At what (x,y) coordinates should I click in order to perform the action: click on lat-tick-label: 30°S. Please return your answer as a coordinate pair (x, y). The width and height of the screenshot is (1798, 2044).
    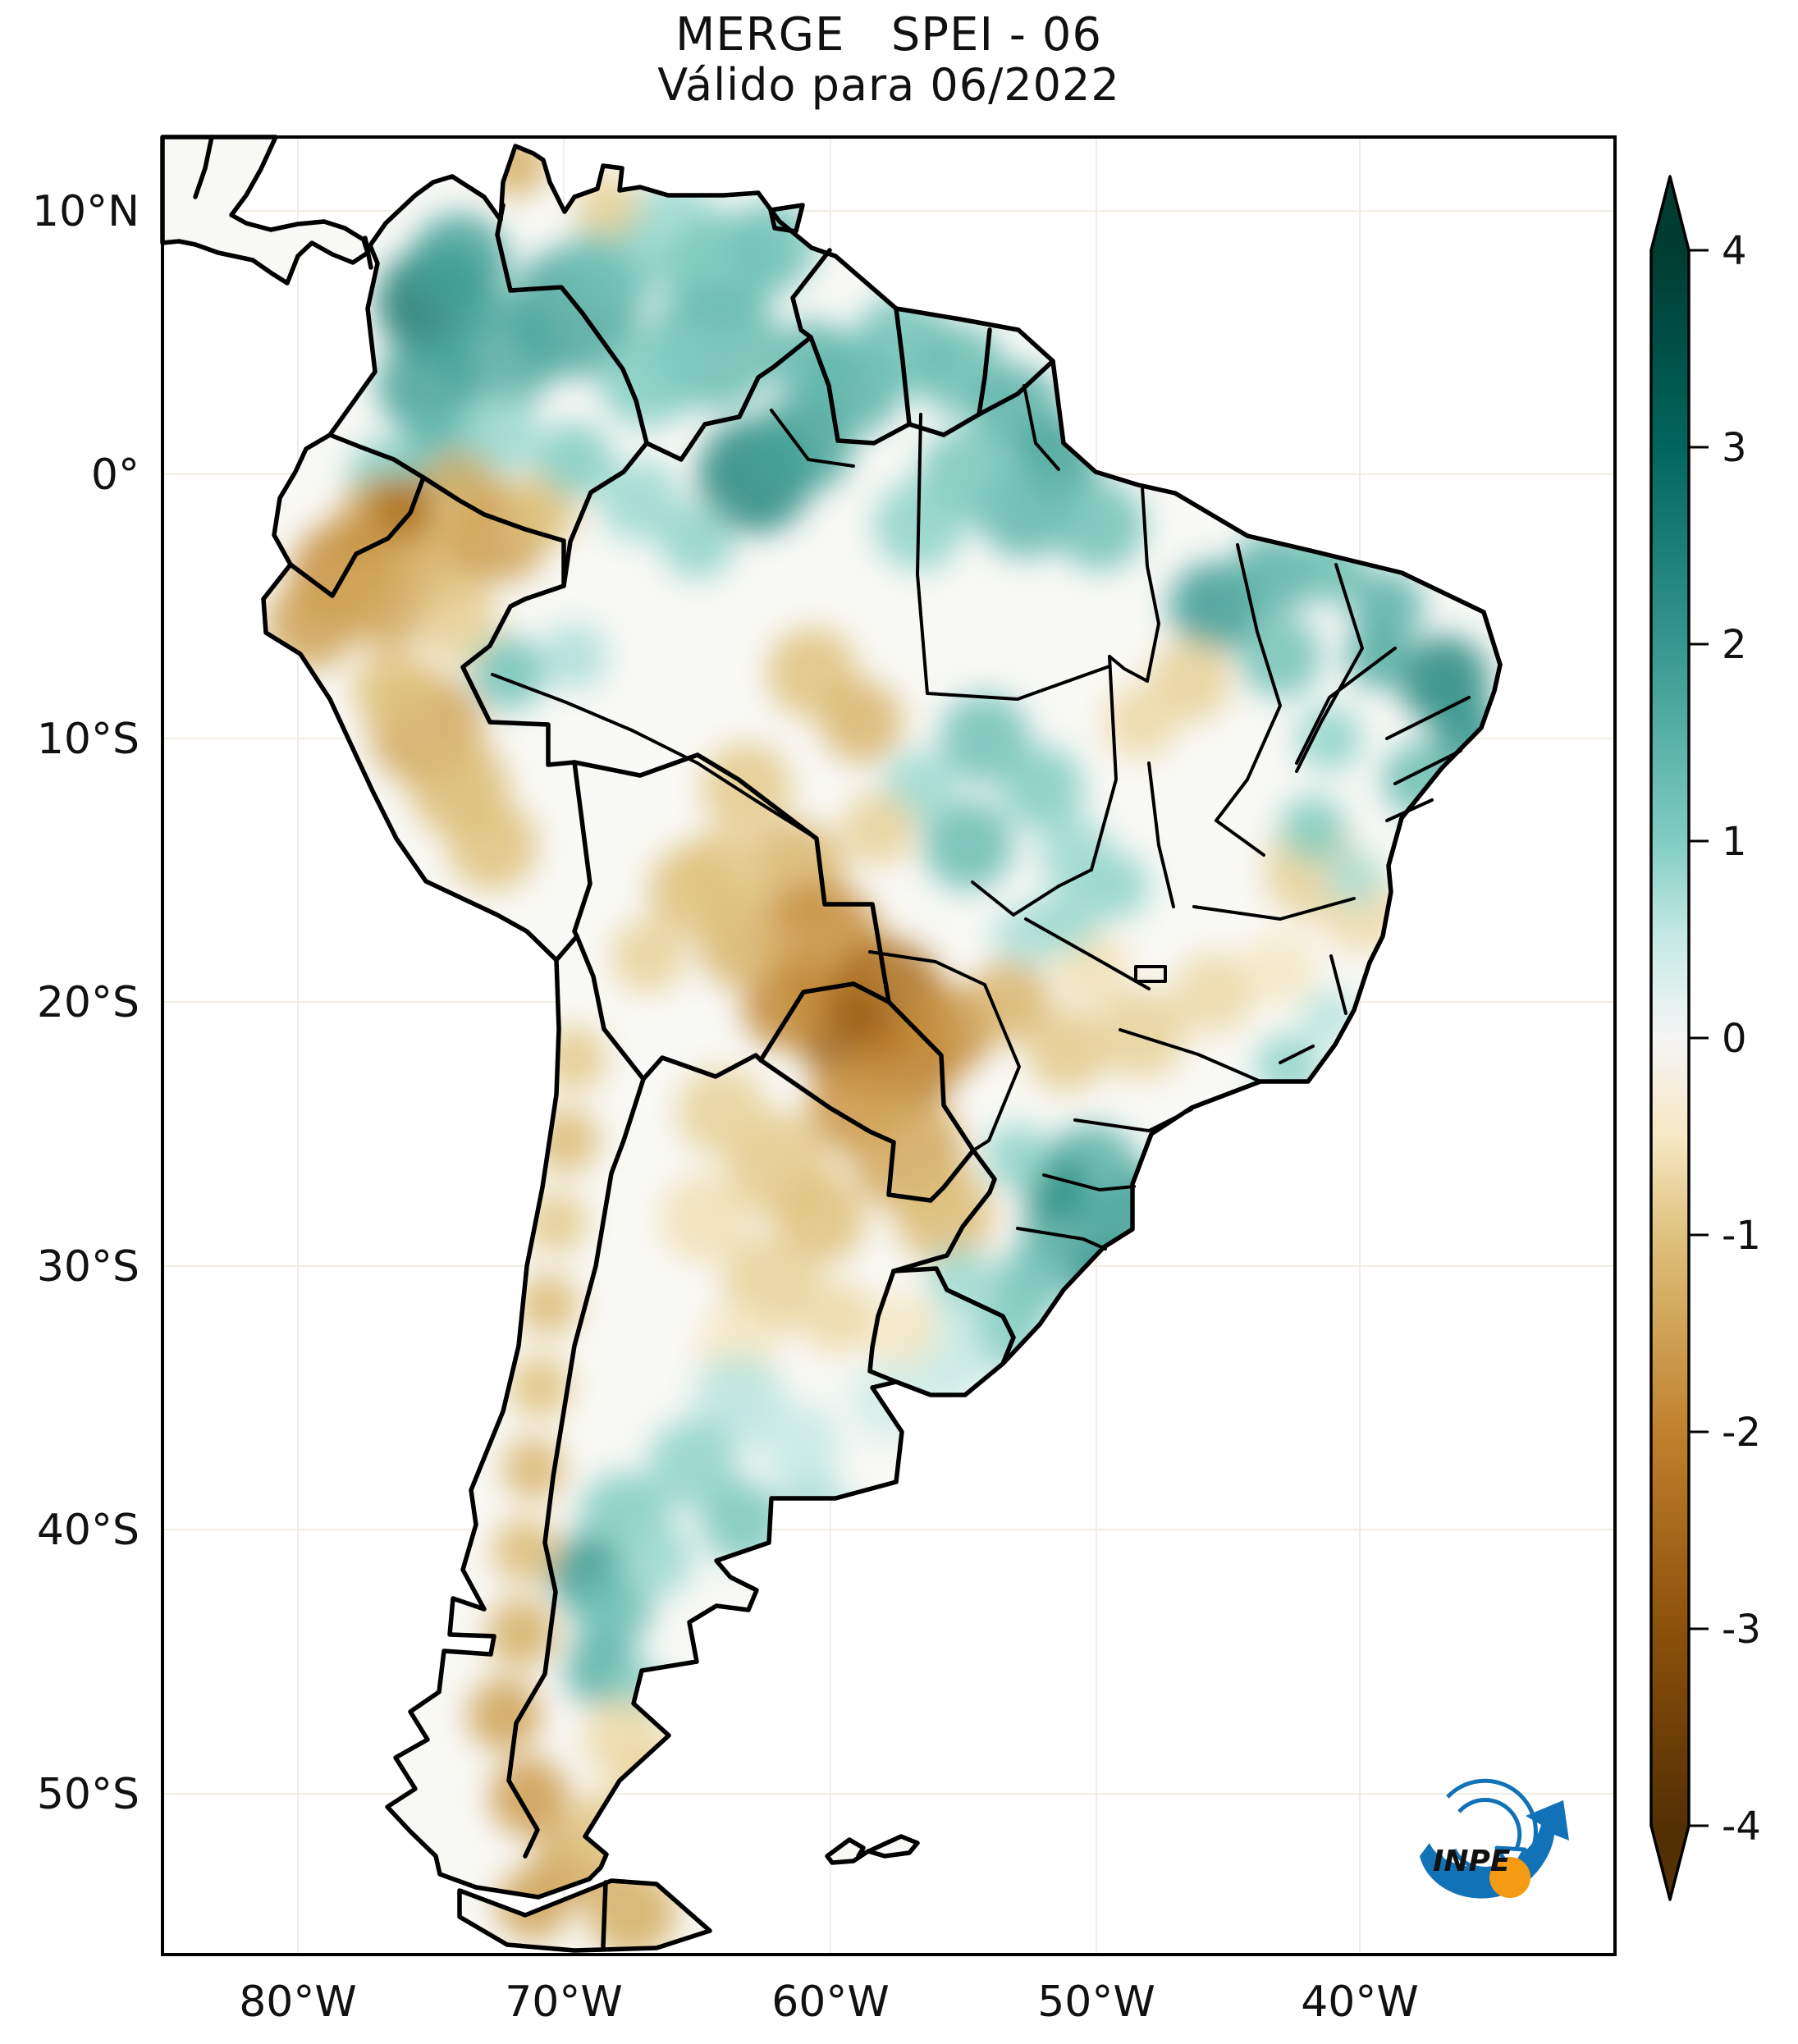
    Looking at the image, I should click on (88, 1267).